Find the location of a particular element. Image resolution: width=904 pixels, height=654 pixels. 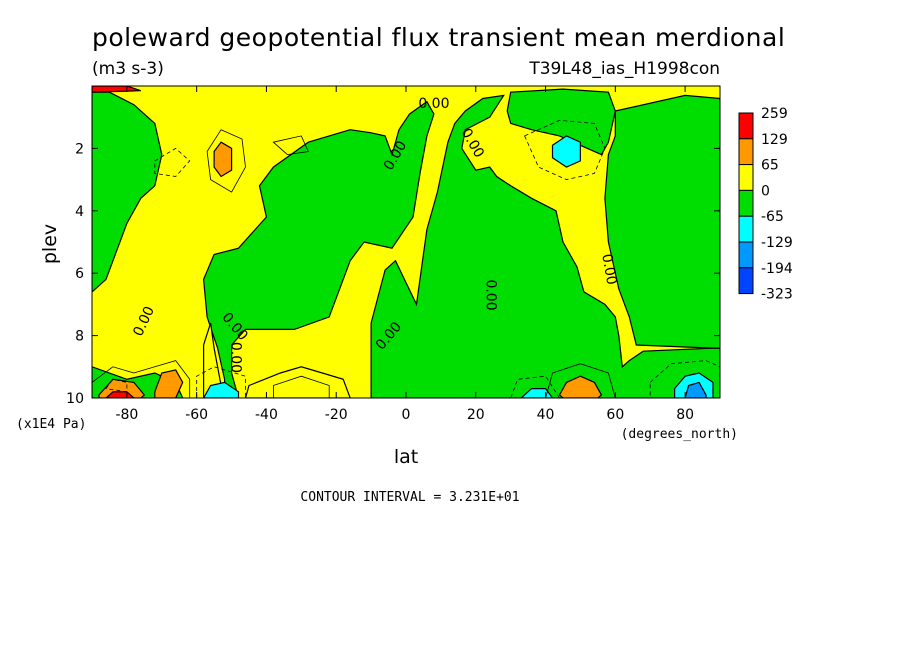

x-tick-label: -60 is located at coordinates (196, 415).